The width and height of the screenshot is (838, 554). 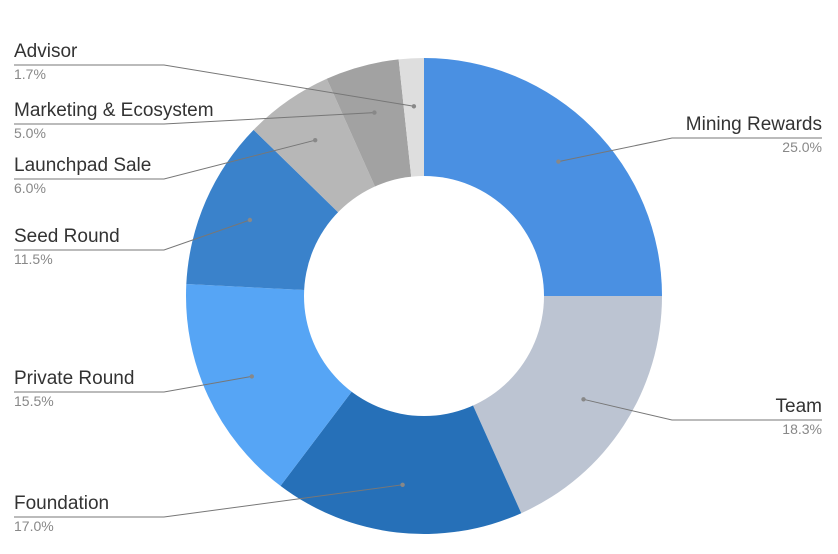 What do you see at coordinates (214, 85) in the screenshot?
I see `leader-line-advisor` at bounding box center [214, 85].